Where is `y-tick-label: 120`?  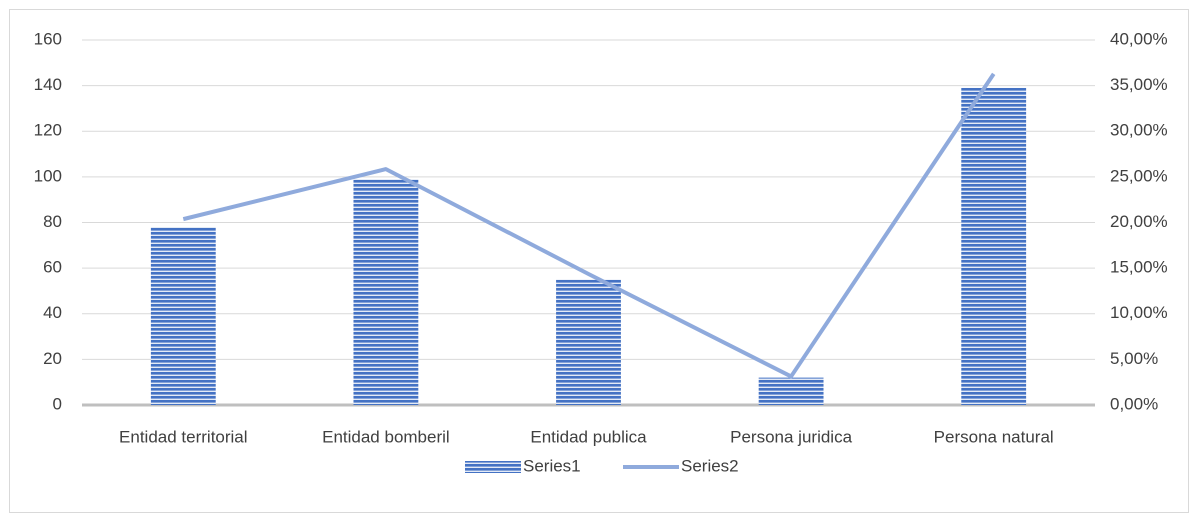 y-tick-label: 120 is located at coordinates (48, 130).